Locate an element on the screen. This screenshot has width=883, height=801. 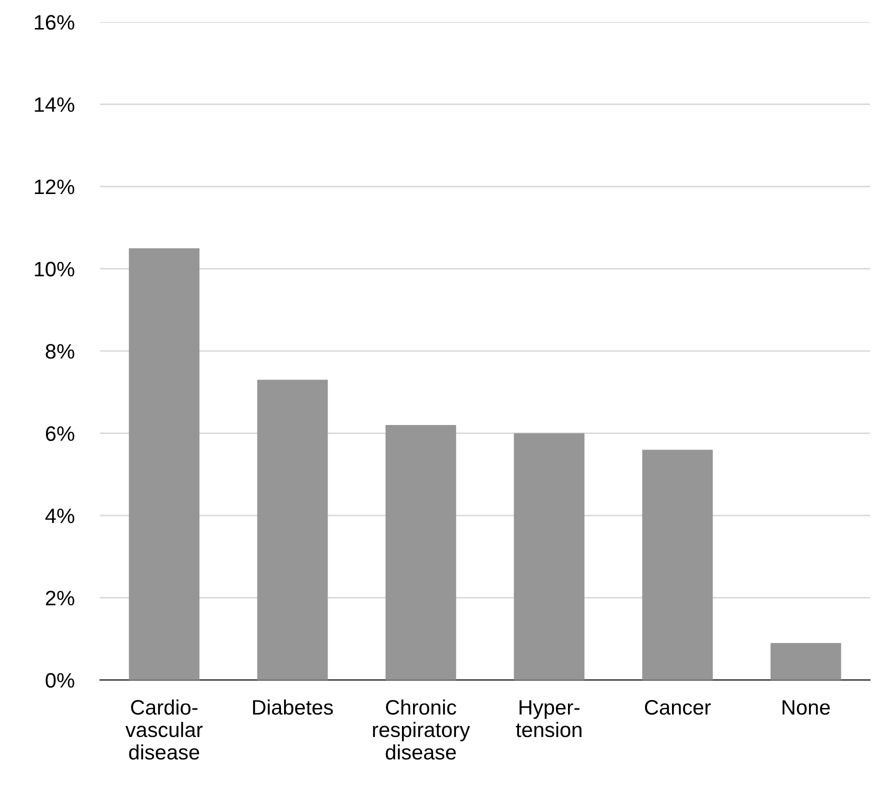
y-tick-label: 16% is located at coordinates (54, 22).